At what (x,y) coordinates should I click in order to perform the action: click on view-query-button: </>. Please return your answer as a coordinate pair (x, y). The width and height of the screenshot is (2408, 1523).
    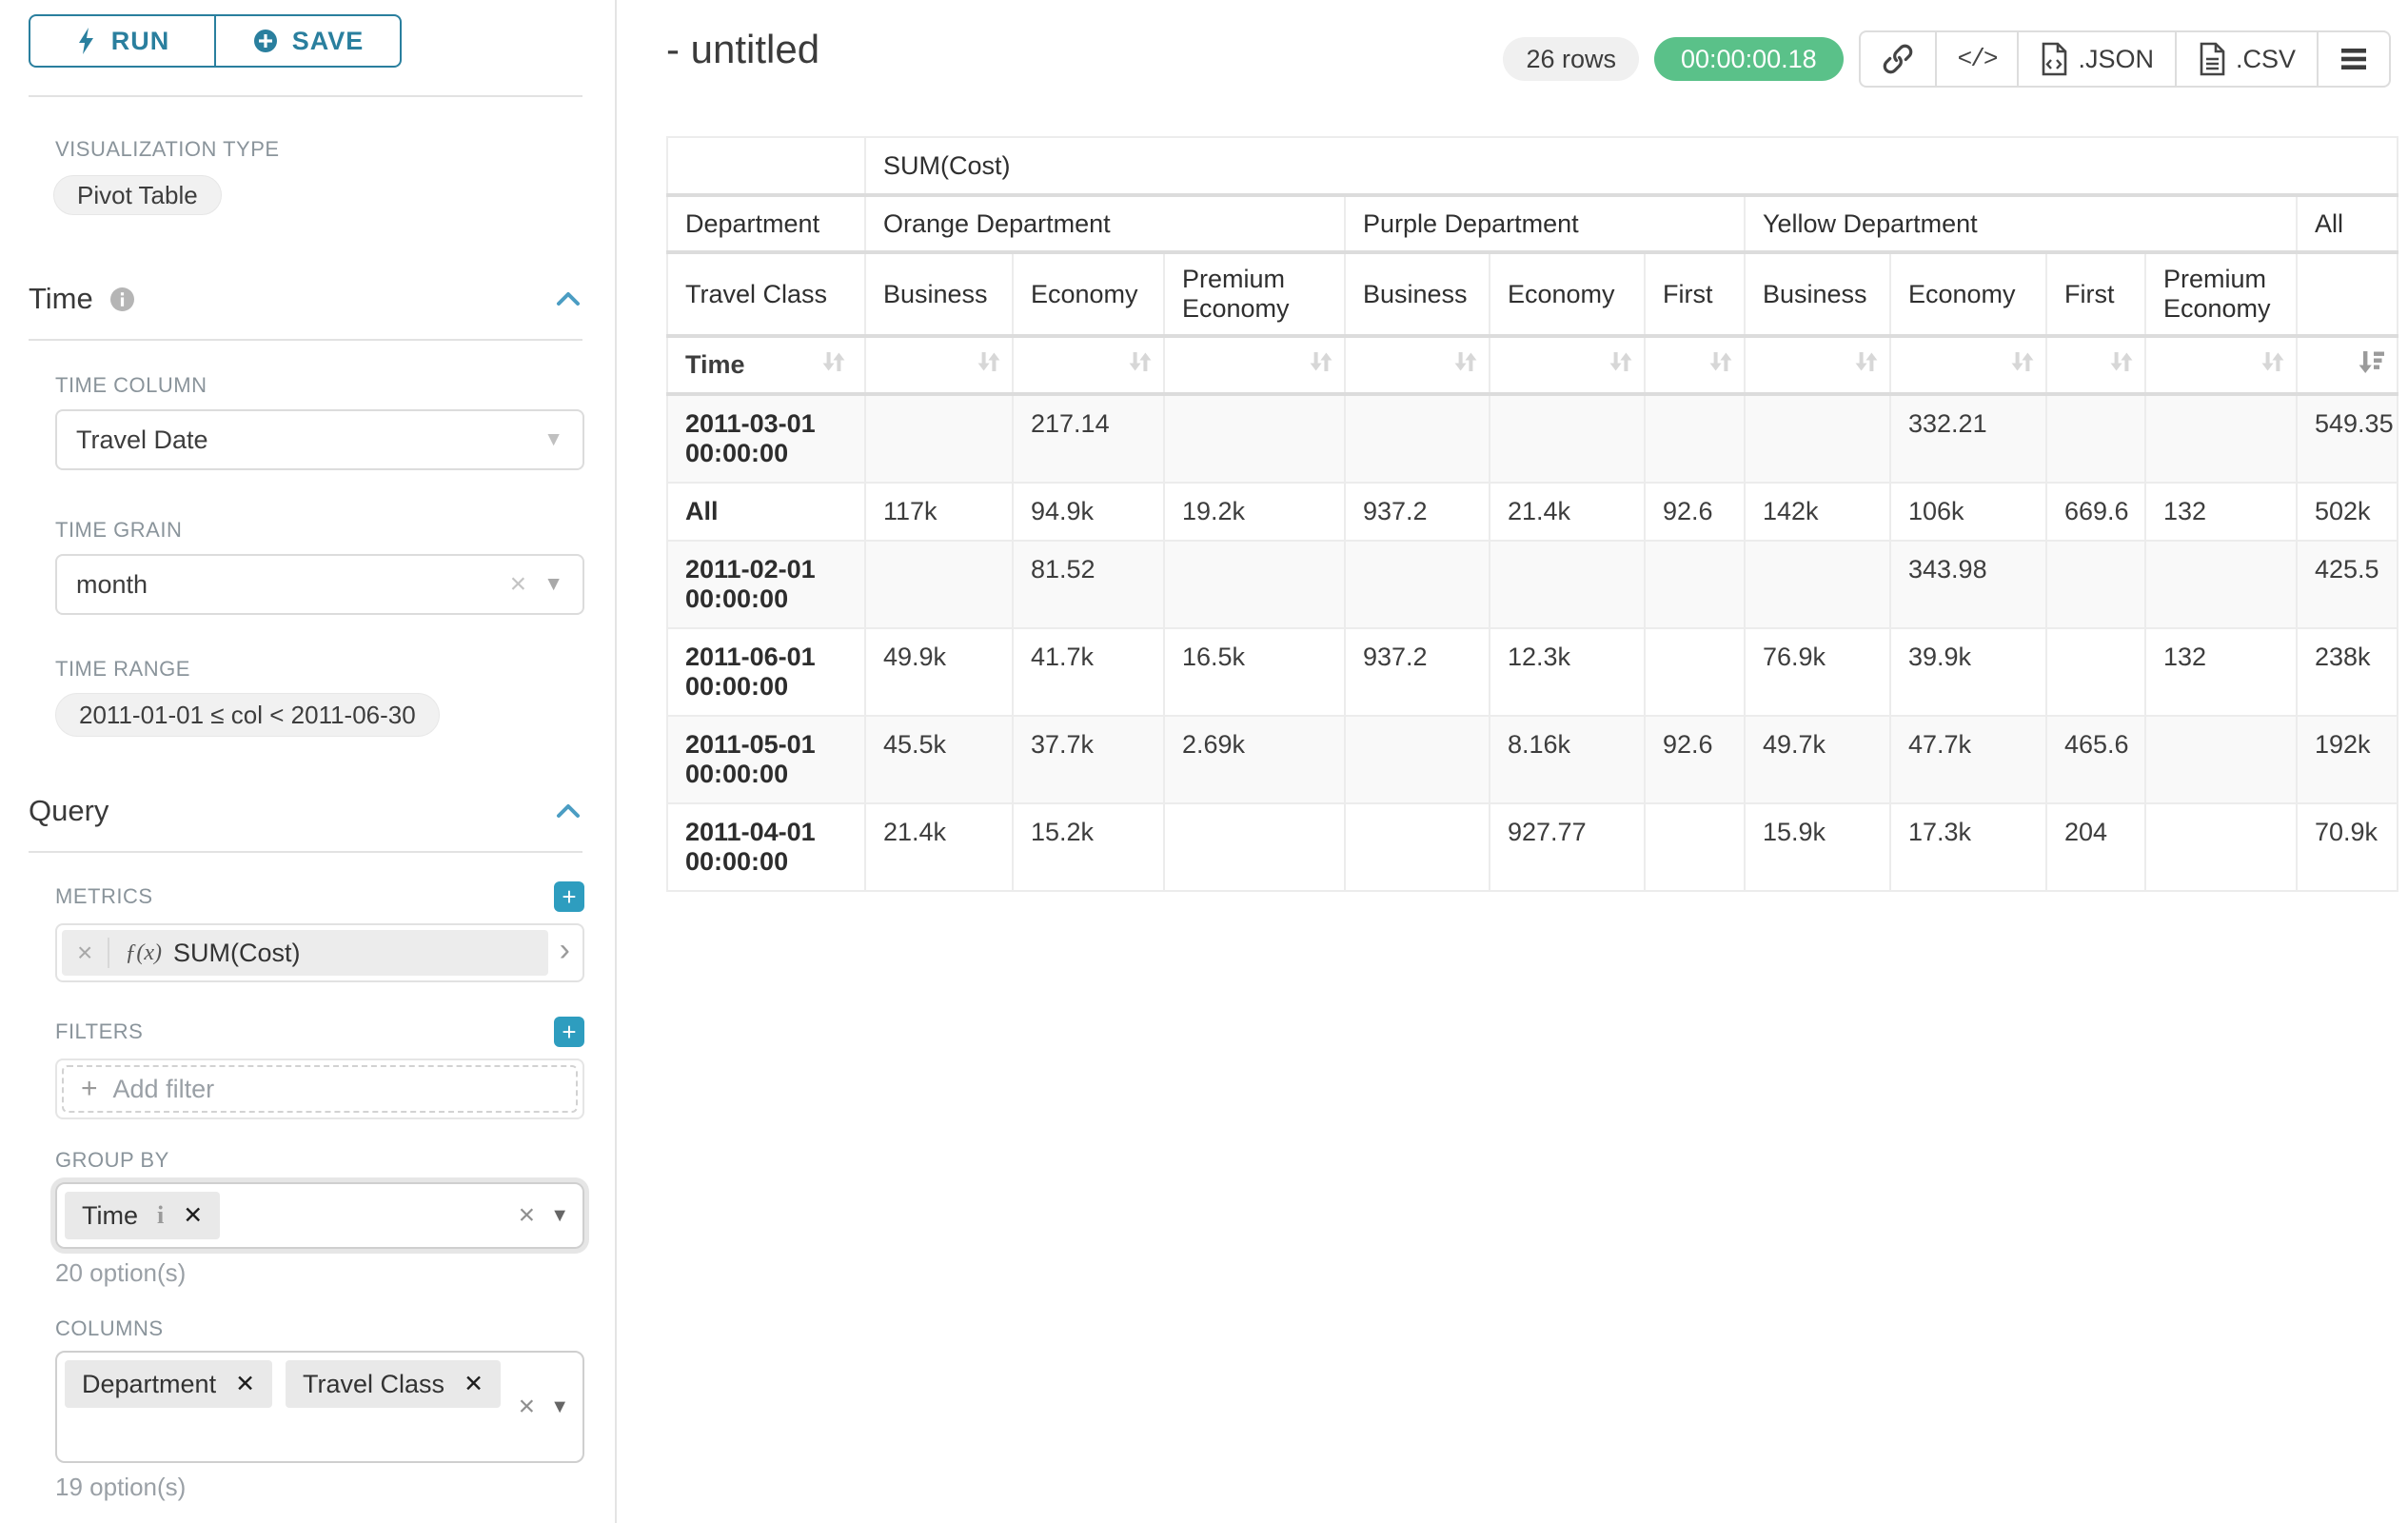
    Looking at the image, I should click on (1976, 59).